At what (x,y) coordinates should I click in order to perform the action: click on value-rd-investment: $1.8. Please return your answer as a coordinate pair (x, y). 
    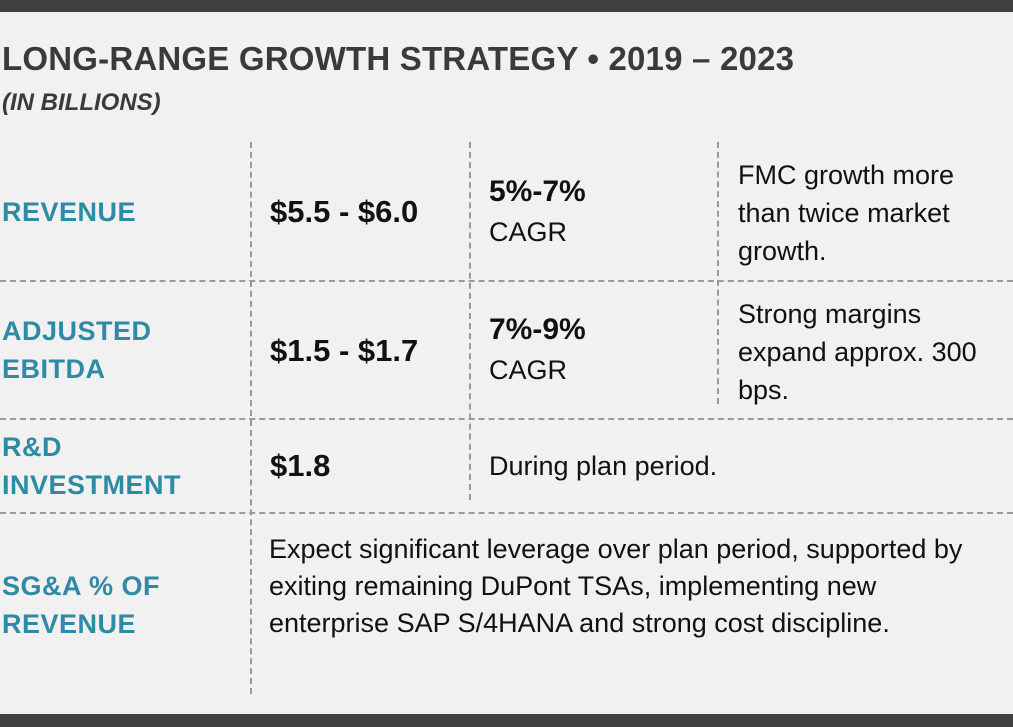
    Looking at the image, I should click on (300, 465).